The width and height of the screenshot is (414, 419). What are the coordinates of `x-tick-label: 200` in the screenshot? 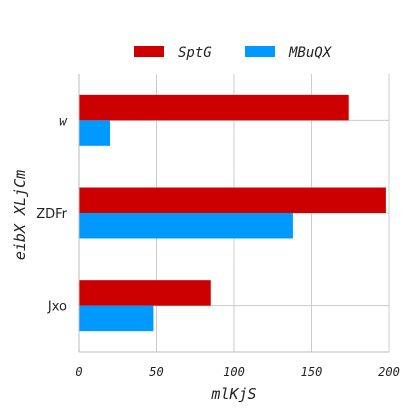 It's located at (389, 372).